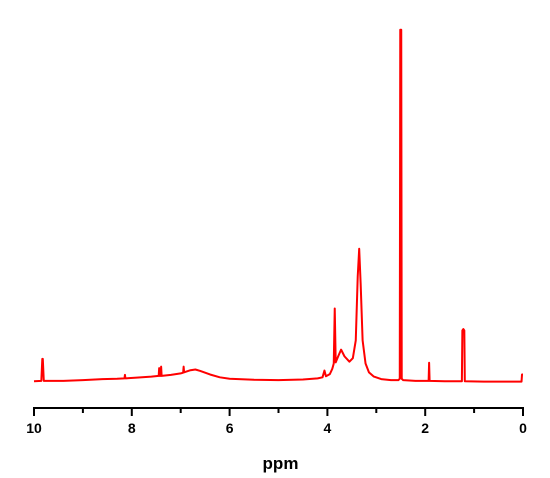  What do you see at coordinates (425, 428) in the screenshot?
I see `x-tick-label: 2` at bounding box center [425, 428].